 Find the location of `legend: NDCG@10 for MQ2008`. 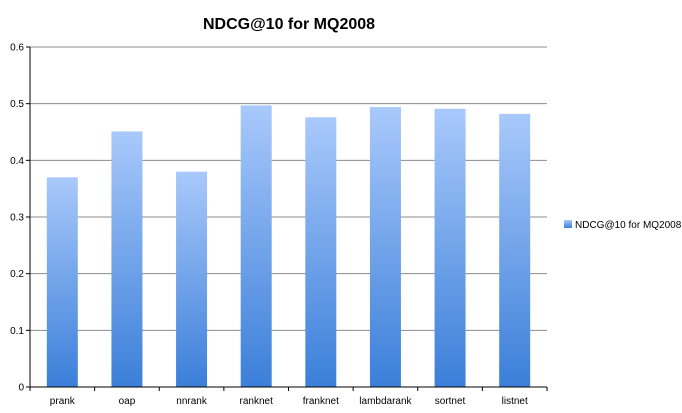

legend: NDCG@10 for MQ2008 is located at coordinates (623, 225).